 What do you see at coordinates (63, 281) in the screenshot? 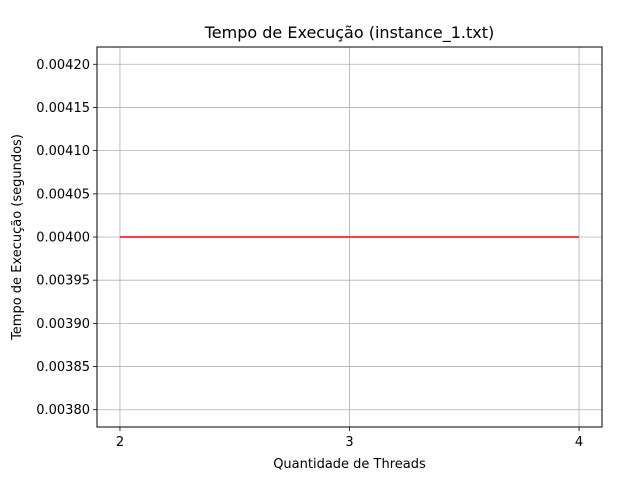
I see `y-tick-label: 0.00395` at bounding box center [63, 281].